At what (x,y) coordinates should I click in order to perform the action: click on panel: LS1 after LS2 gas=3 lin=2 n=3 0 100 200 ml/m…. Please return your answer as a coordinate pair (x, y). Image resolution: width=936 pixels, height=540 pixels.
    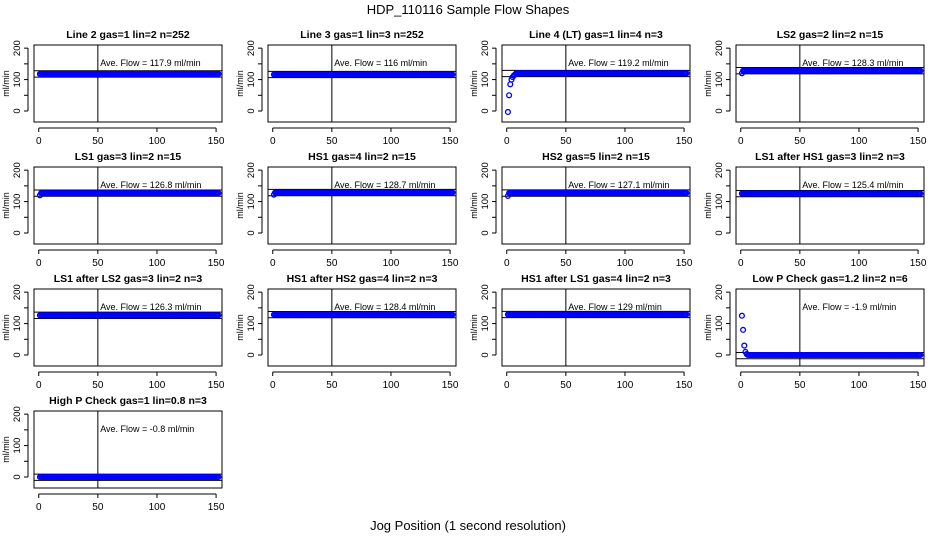
    Looking at the image, I should click on (113, 332).